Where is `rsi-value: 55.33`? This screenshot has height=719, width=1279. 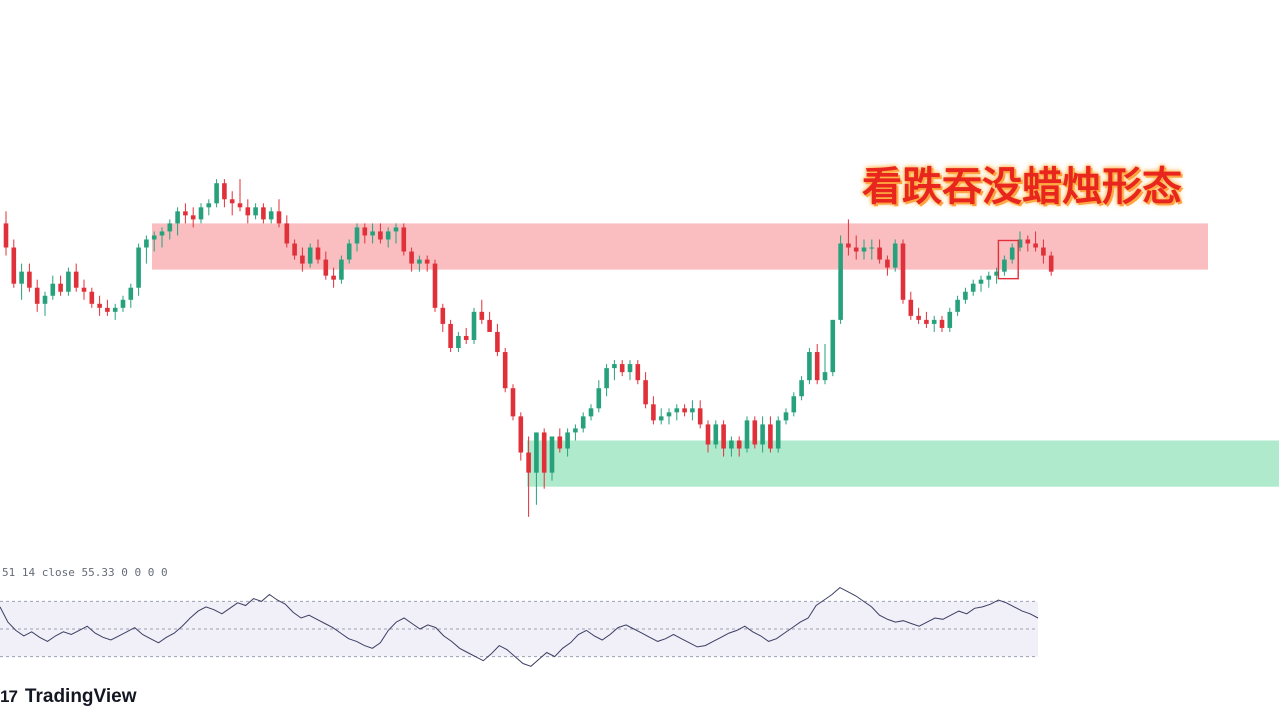 rsi-value: 55.33 is located at coordinates (98, 572).